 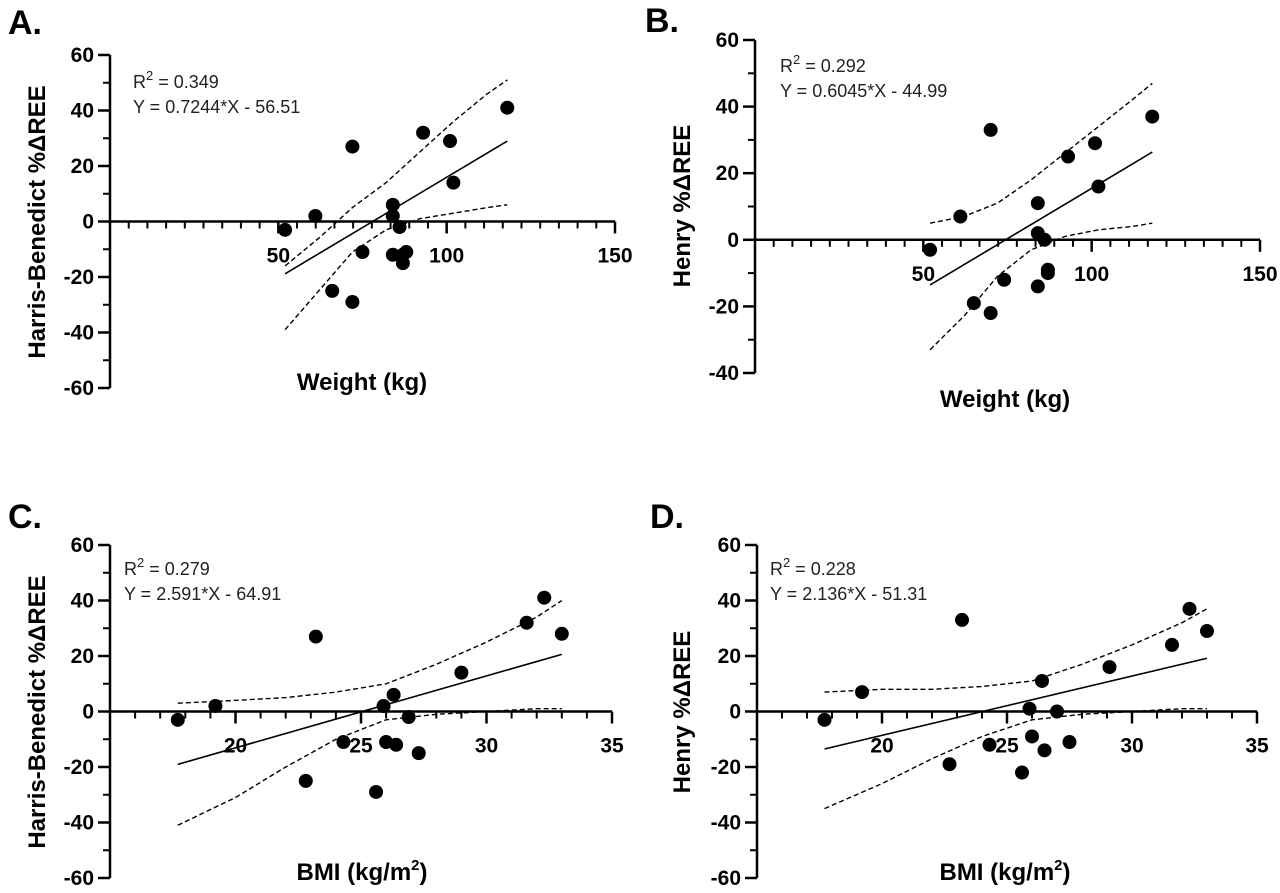 I want to click on r-squared-text: R2 = 0.292, so click(x=823, y=64).